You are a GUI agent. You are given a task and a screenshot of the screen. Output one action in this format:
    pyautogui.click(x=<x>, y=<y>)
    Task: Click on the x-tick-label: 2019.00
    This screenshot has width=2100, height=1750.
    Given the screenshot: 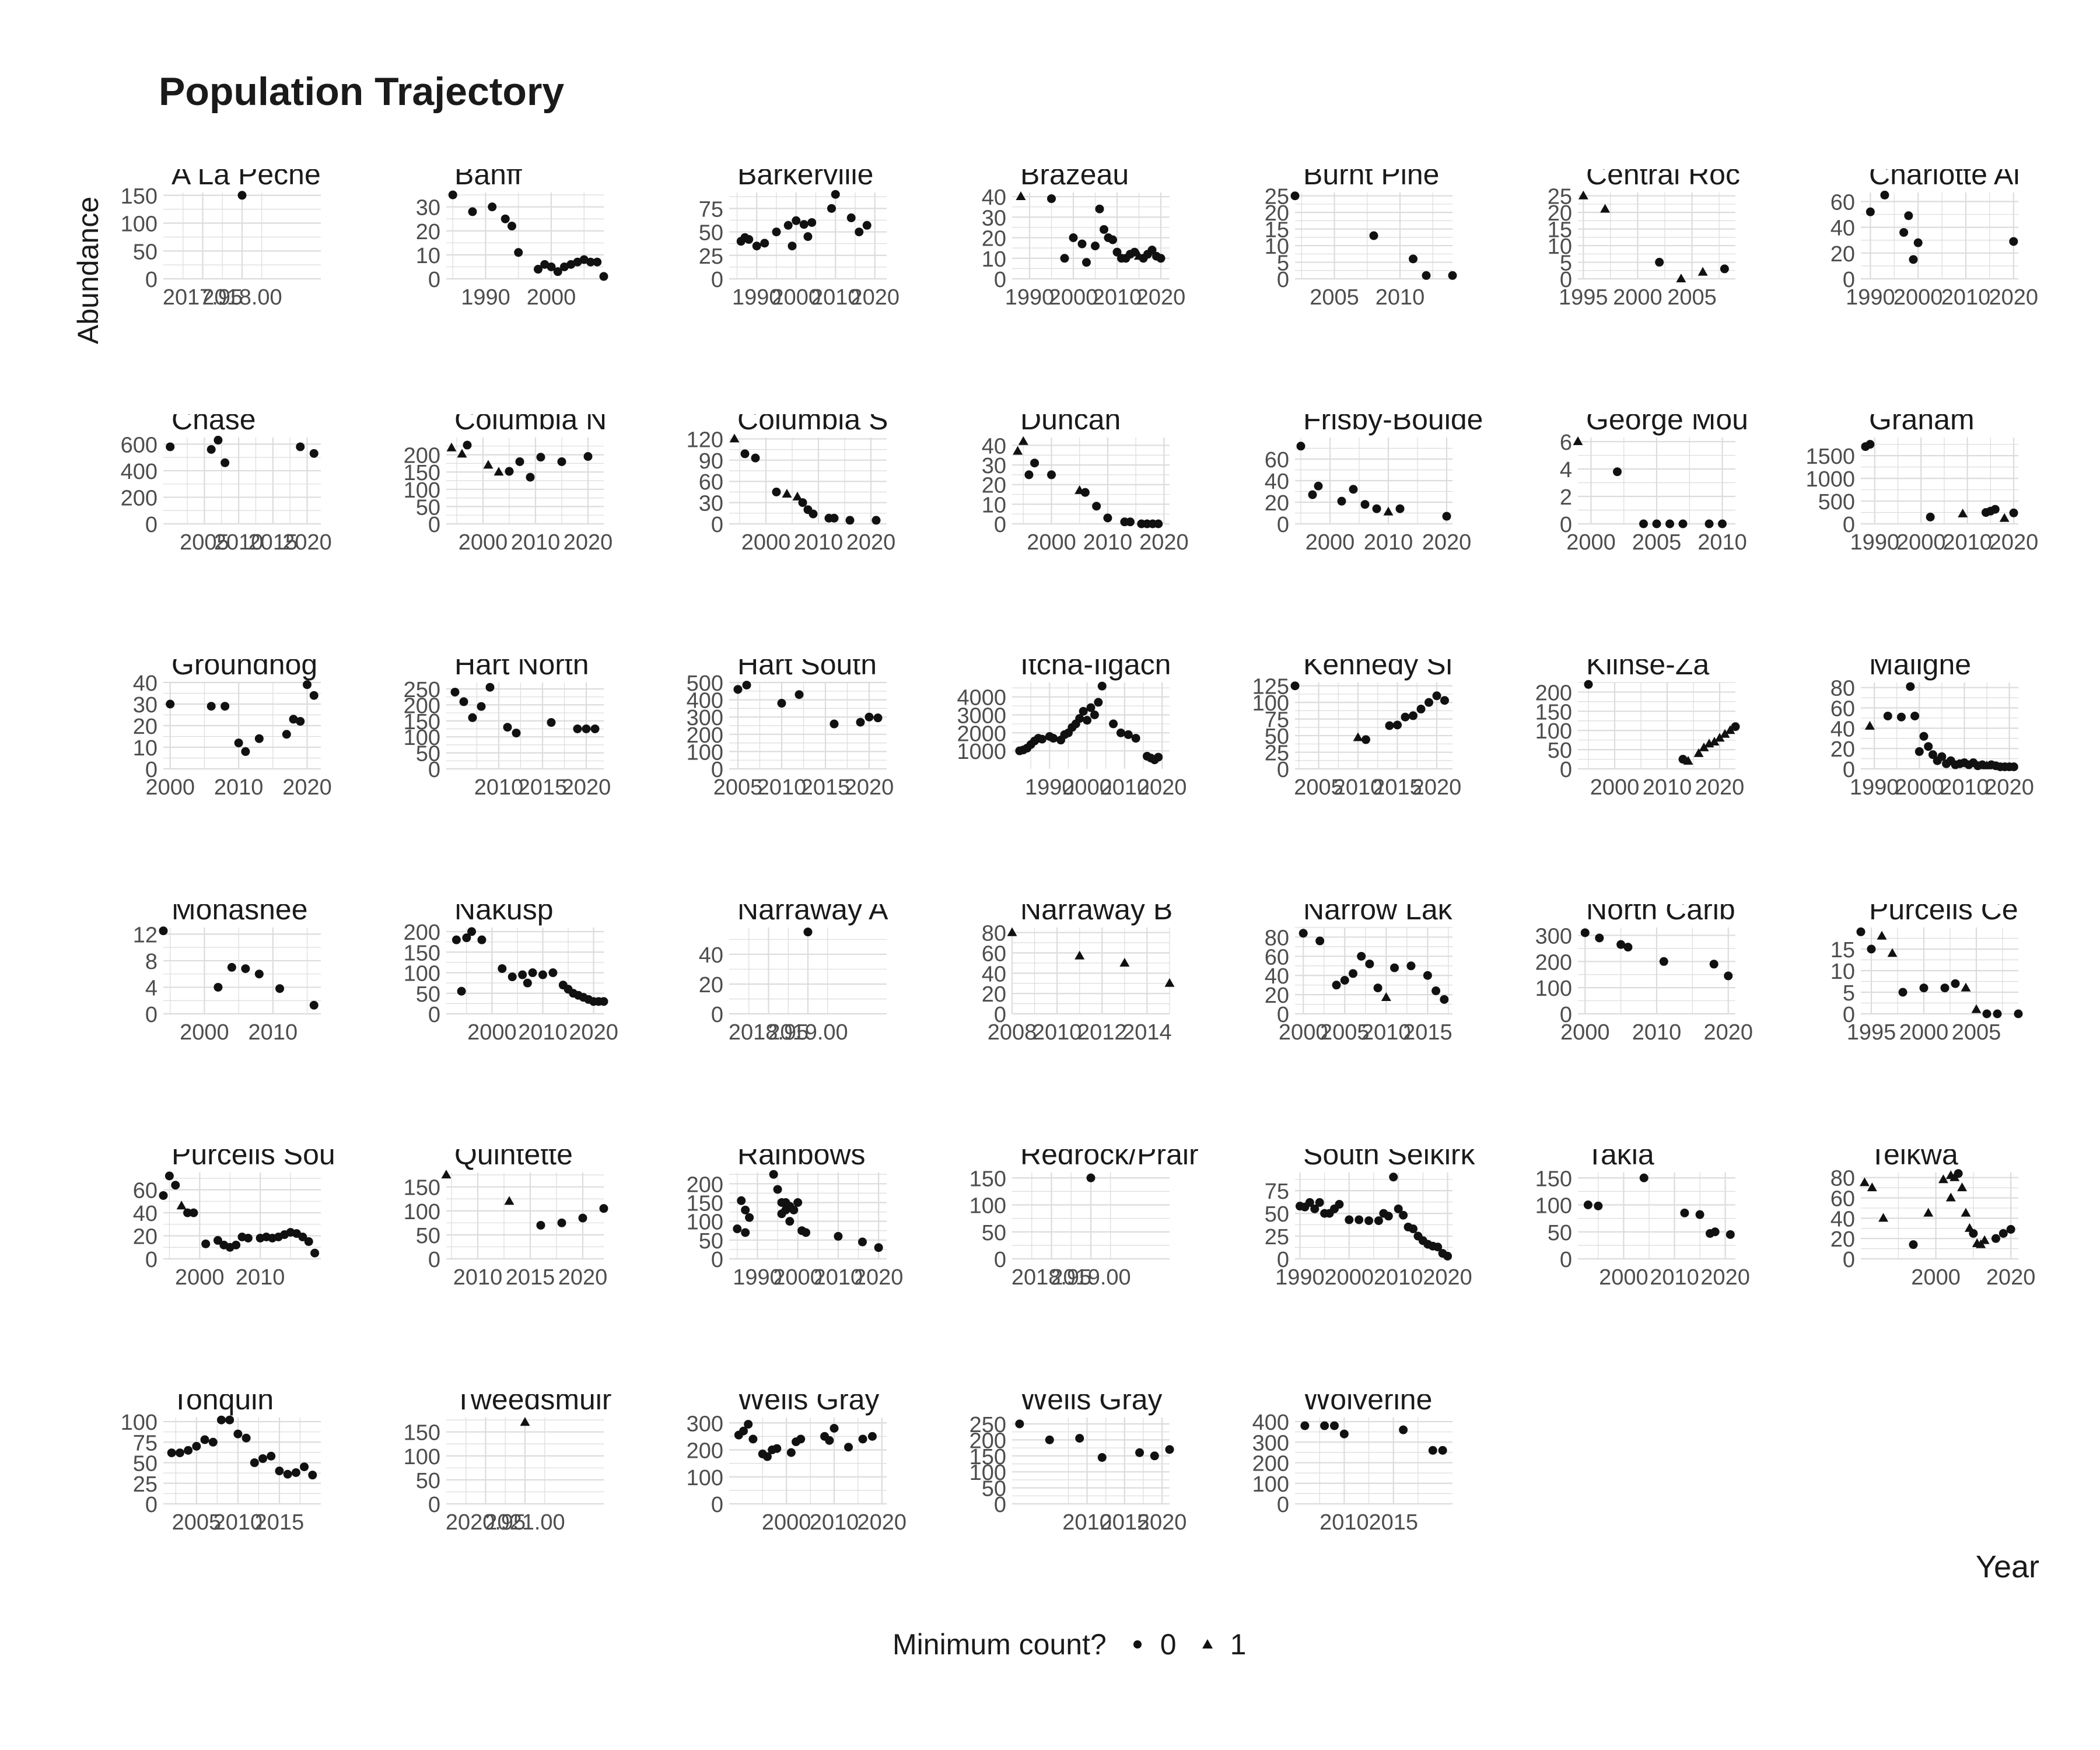 What is the action you would take?
    pyautogui.click(x=1090, y=1277)
    